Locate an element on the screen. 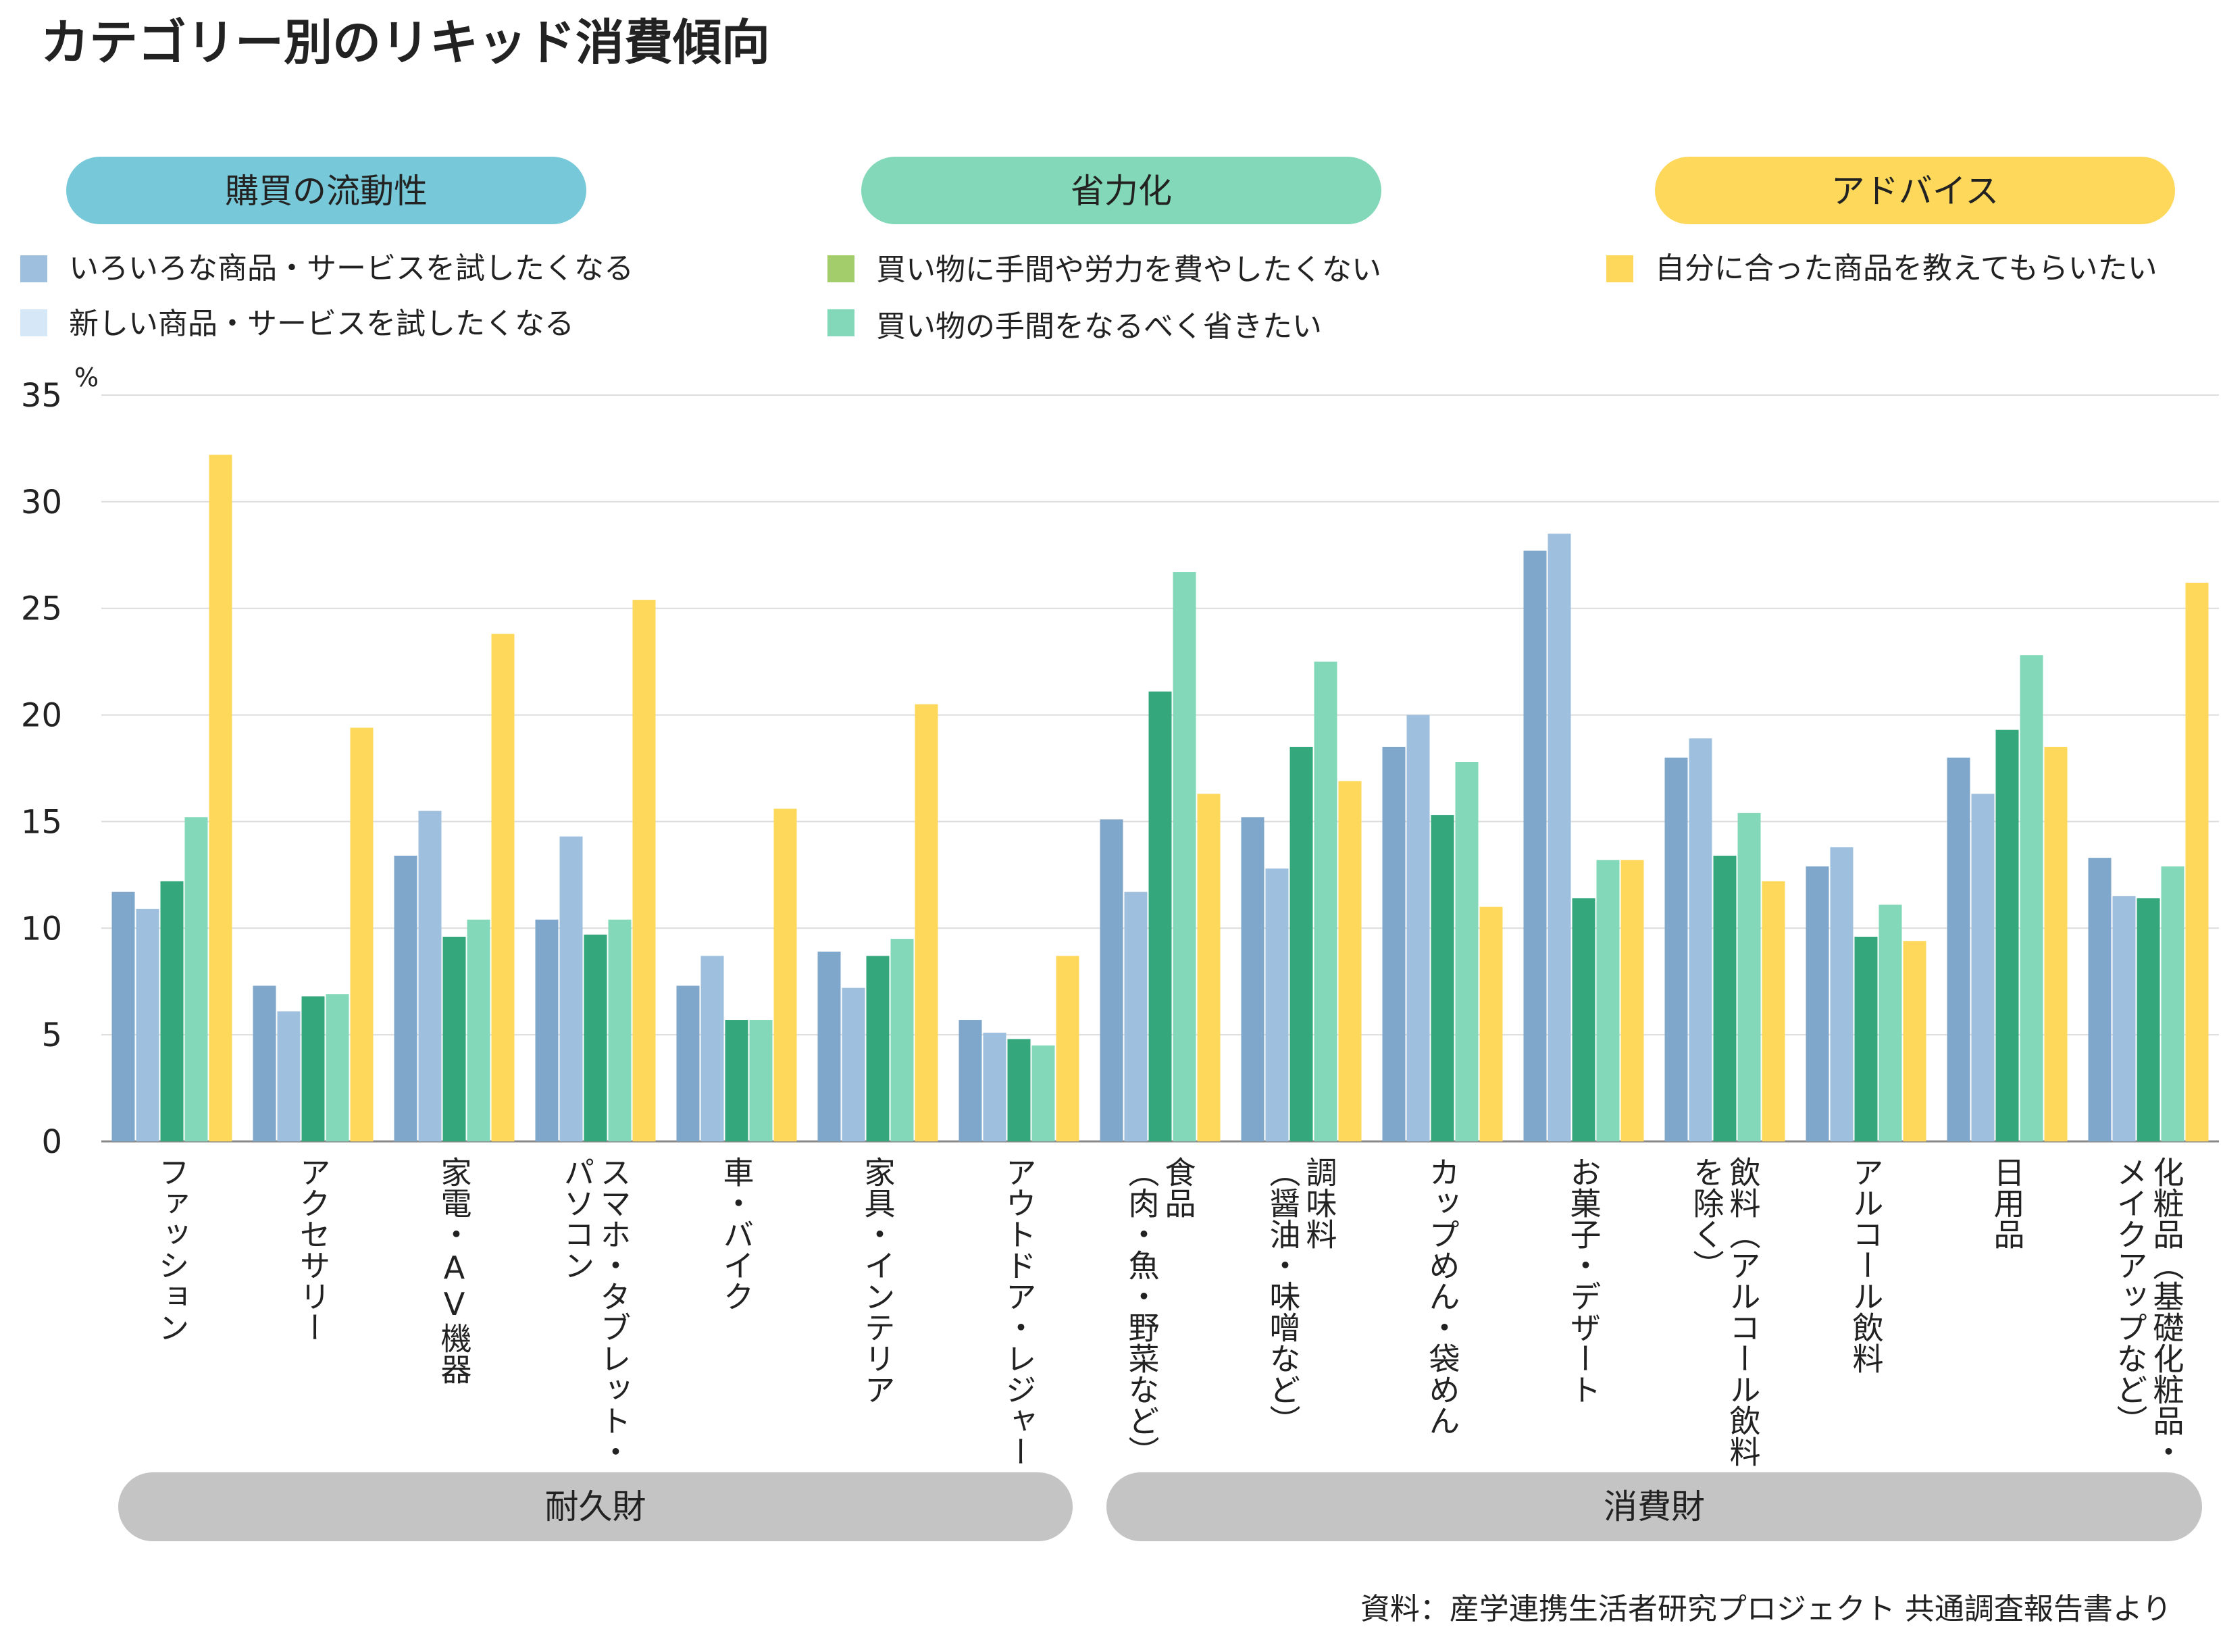 This screenshot has height=1652, width=2223. legend-item-label: いろいろな商品・サービスを試したくなる is located at coordinates (351, 268).